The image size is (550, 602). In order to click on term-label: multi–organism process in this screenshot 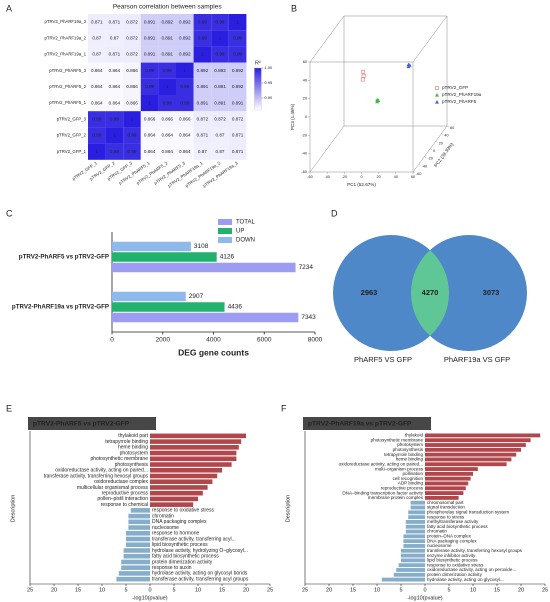, I will do `click(399, 468)`.